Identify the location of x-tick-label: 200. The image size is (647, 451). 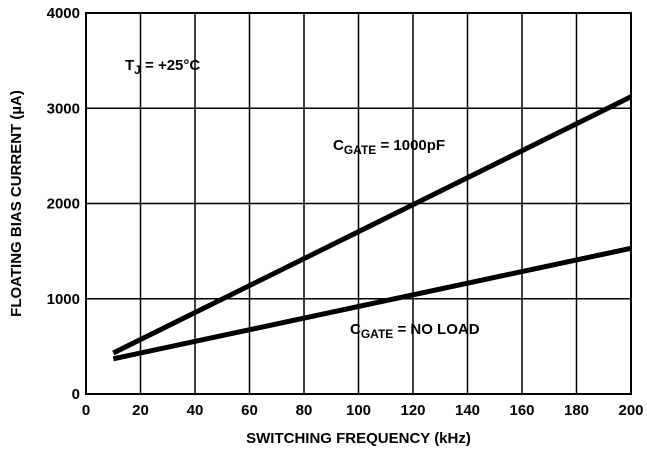
(630, 410).